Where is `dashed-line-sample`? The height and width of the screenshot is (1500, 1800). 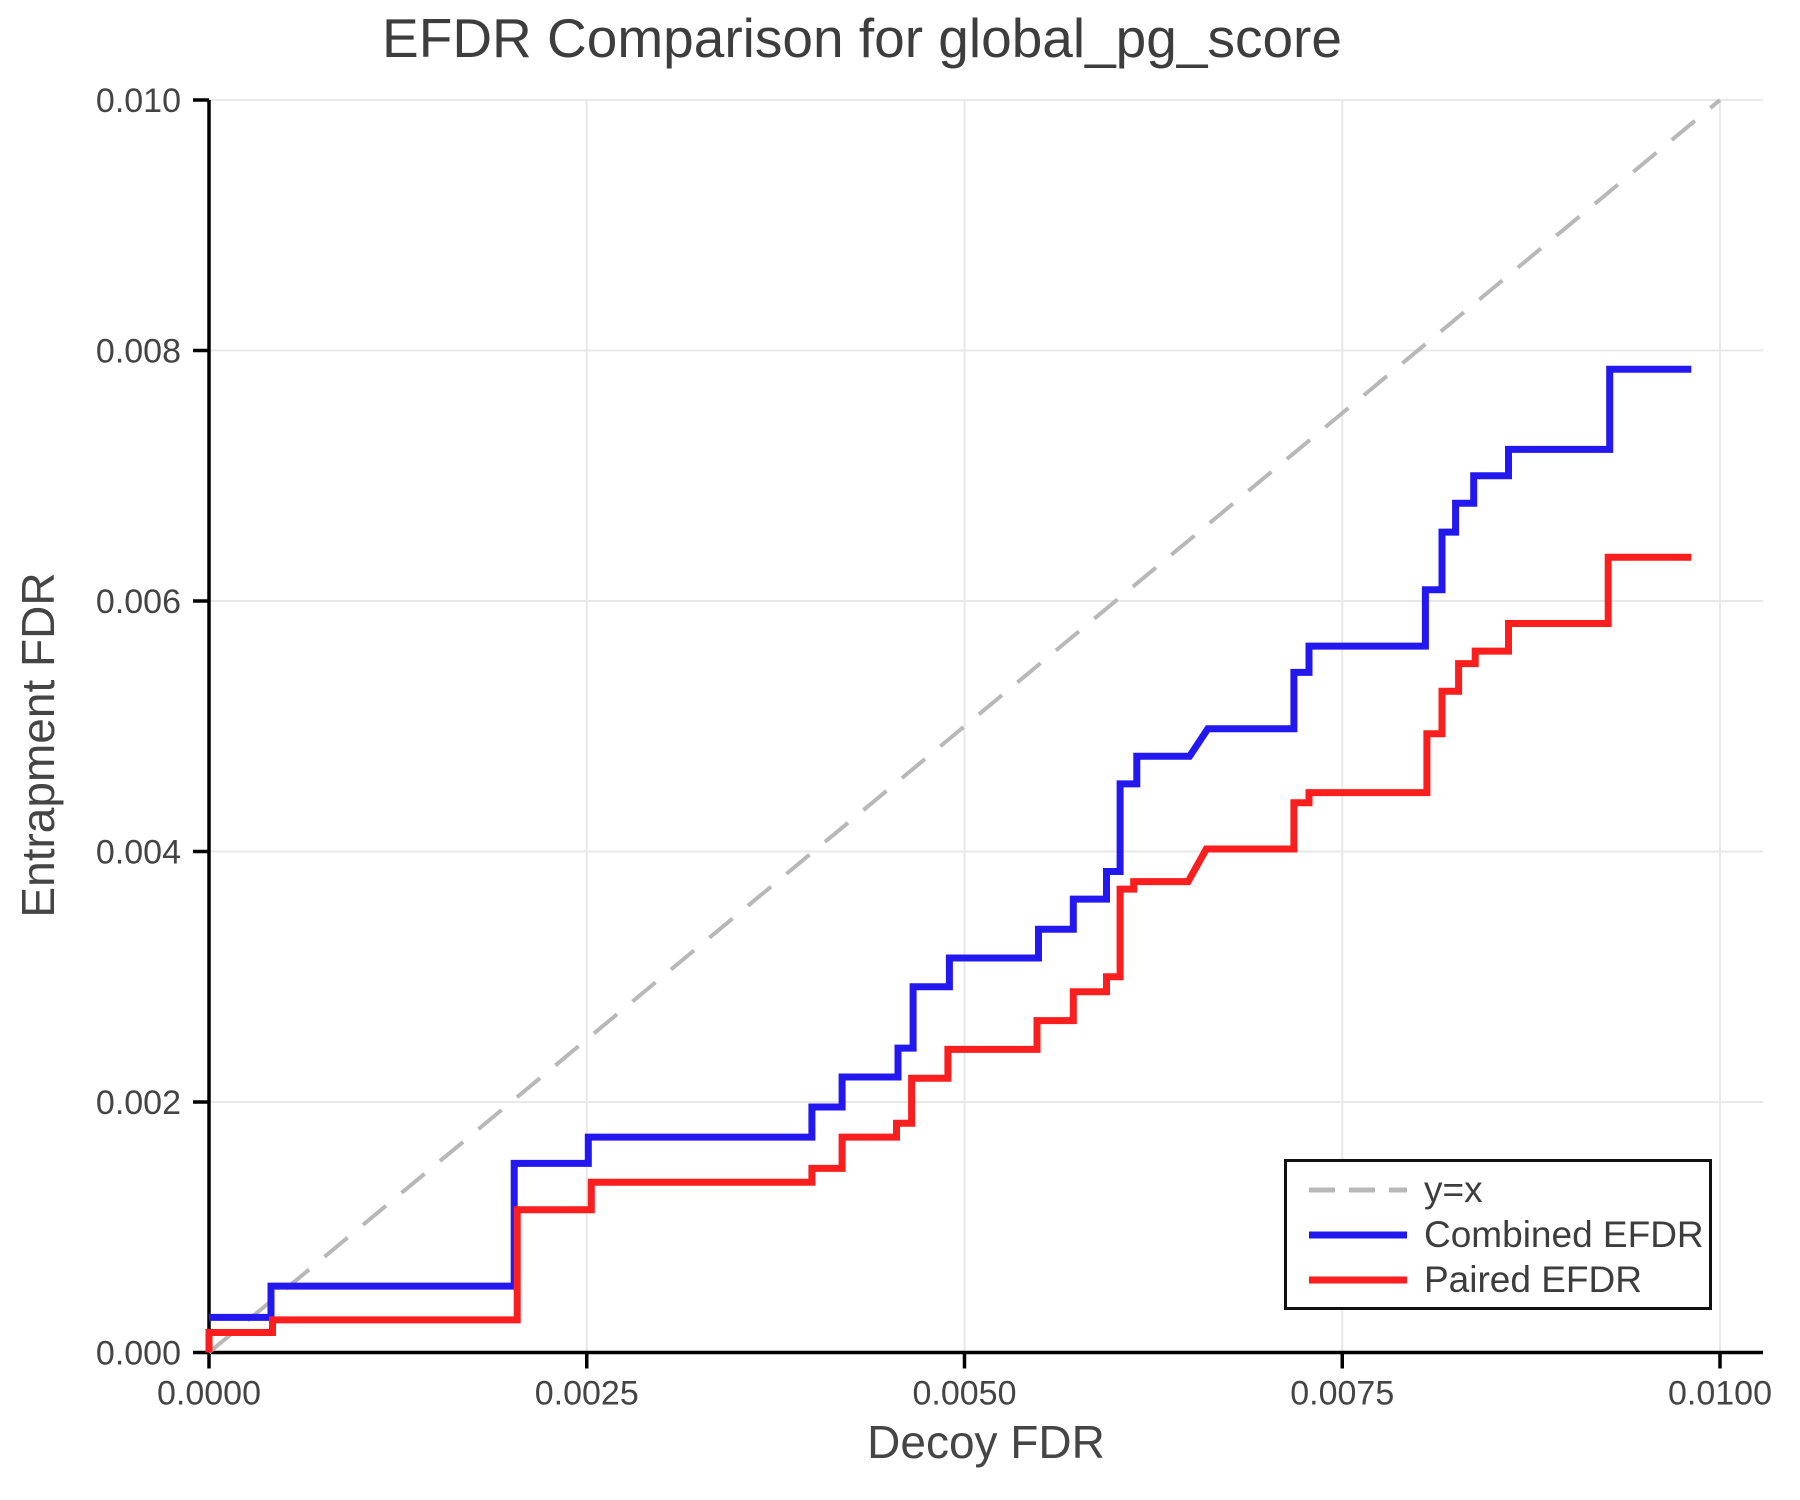 dashed-line-sample is located at coordinates (1358, 1189).